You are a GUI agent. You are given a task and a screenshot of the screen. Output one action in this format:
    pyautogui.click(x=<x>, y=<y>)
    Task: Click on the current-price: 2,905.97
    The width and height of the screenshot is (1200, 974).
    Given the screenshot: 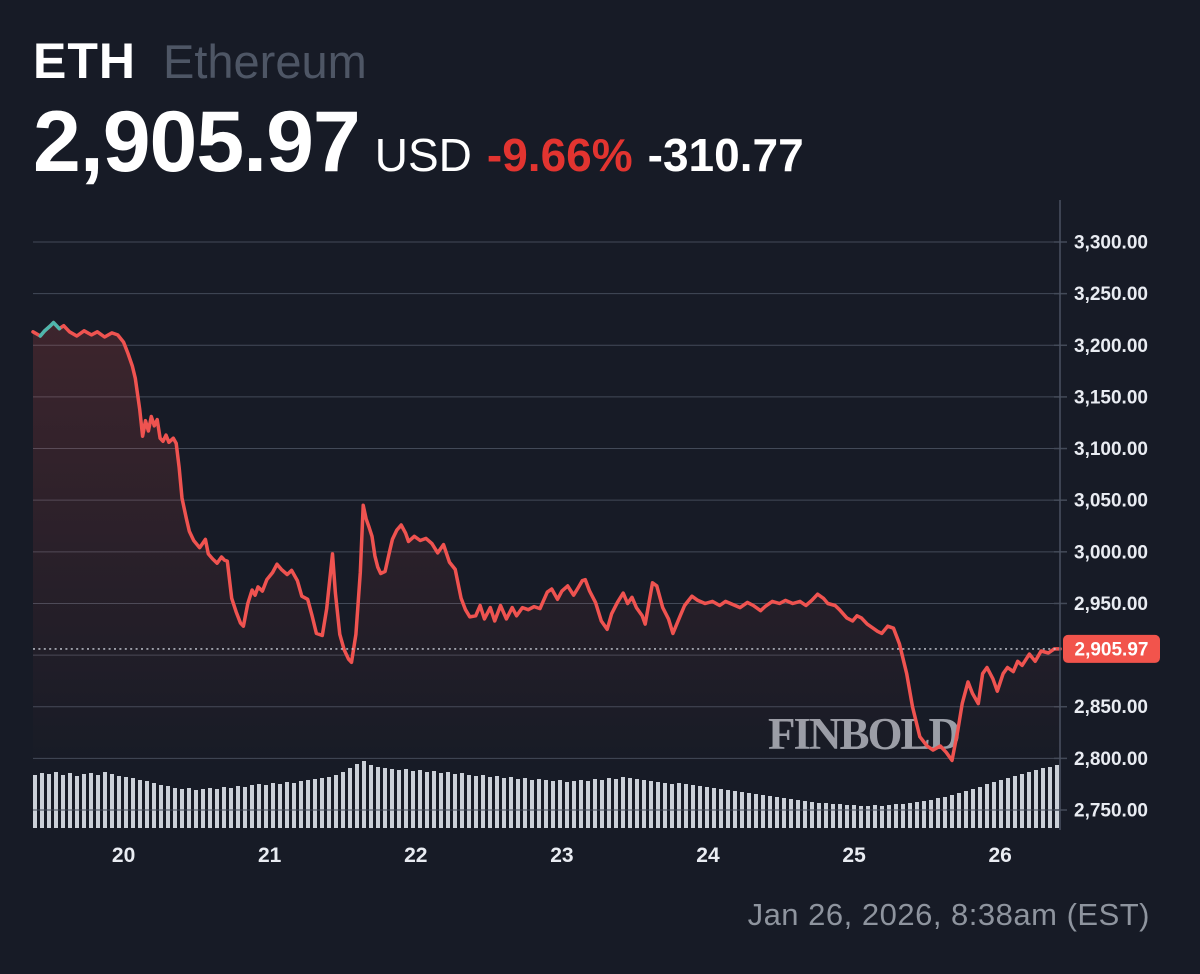 What is the action you would take?
    pyautogui.click(x=197, y=142)
    